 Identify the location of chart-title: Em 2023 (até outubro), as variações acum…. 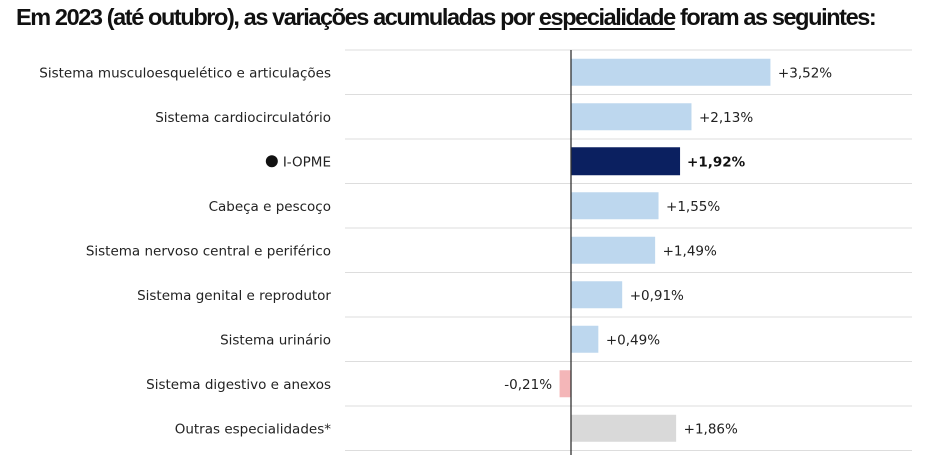
(446, 17).